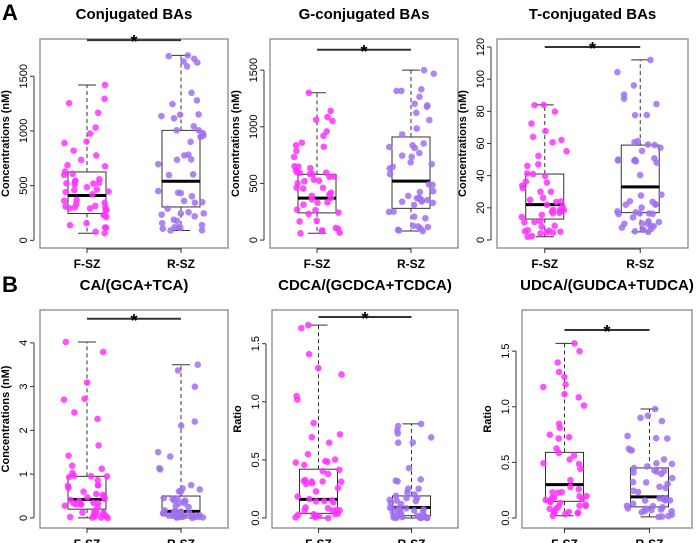 The height and width of the screenshot is (543, 700). What do you see at coordinates (134, 419) in the screenshot?
I see `plot-frame` at bounding box center [134, 419].